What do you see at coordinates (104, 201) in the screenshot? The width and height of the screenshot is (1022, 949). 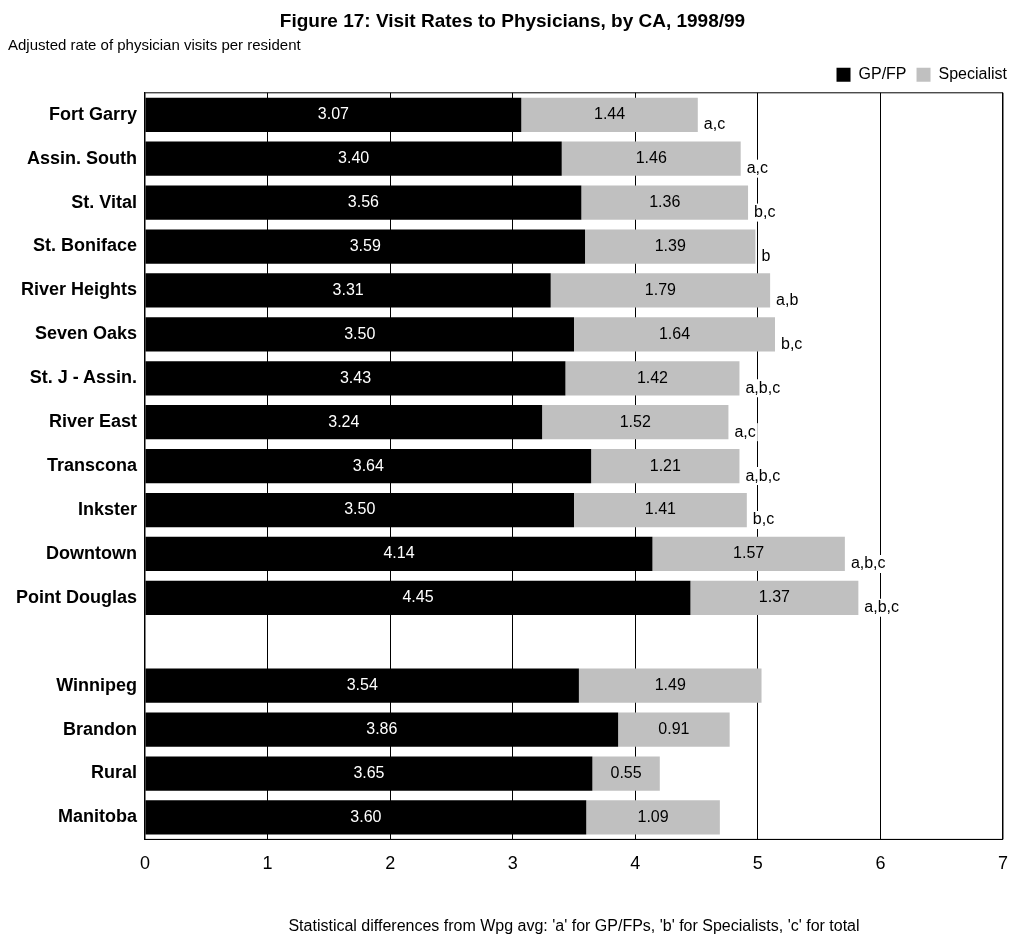 I see `y-tick-label: St. Vital` at bounding box center [104, 201].